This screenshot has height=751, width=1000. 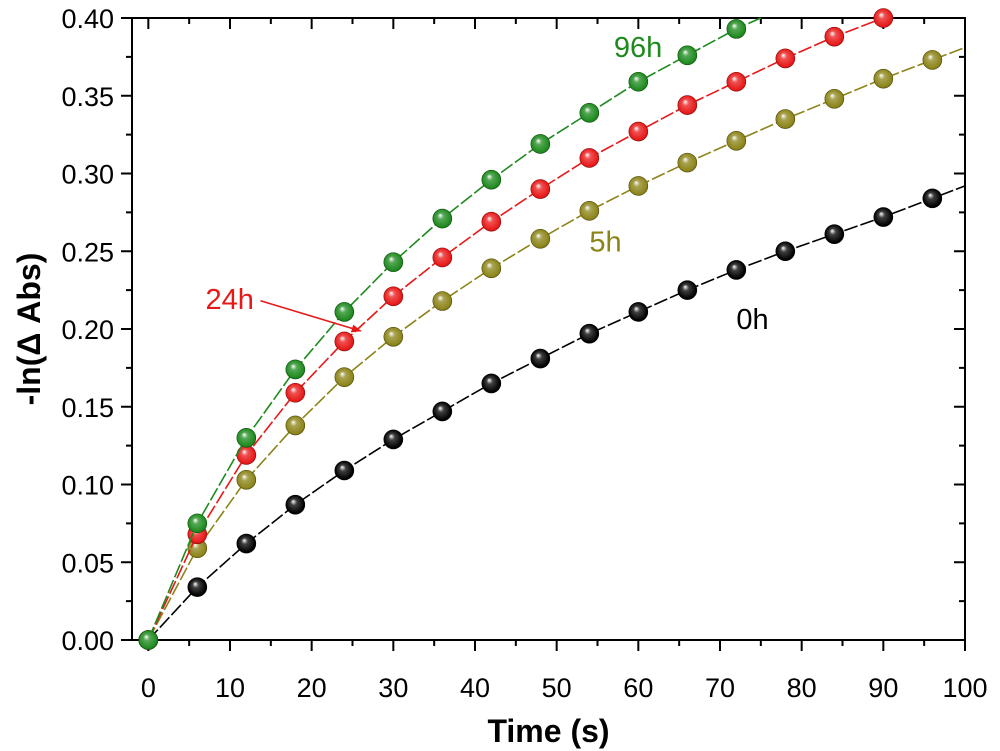 What do you see at coordinates (87, 641) in the screenshot?
I see `y-tick-label: 0.00` at bounding box center [87, 641].